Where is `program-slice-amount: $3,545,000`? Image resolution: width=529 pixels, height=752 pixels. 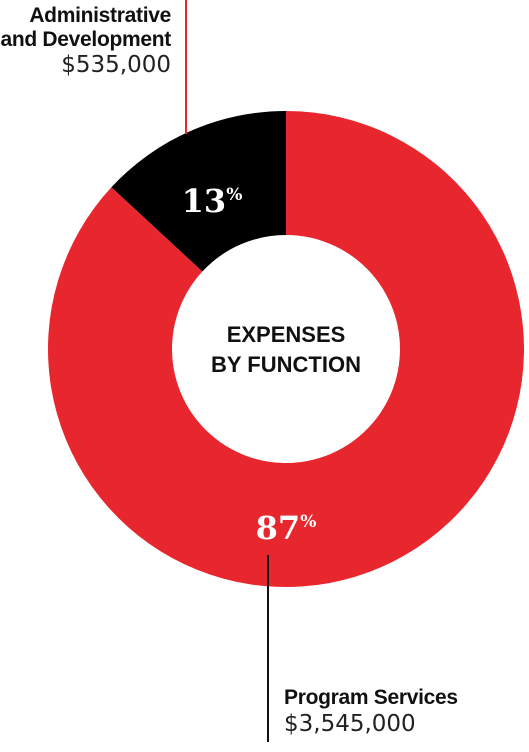
program-slice-amount: $3,545,000 is located at coordinates (350, 723).